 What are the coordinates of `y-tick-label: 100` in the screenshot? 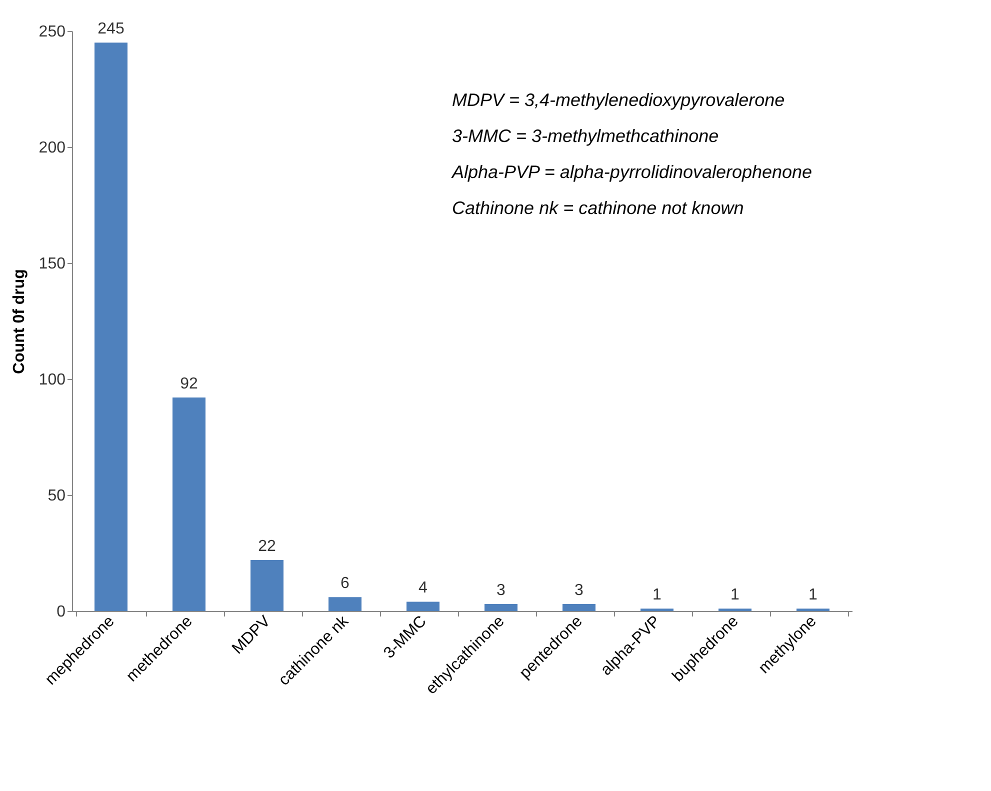 It's located at (52, 380).